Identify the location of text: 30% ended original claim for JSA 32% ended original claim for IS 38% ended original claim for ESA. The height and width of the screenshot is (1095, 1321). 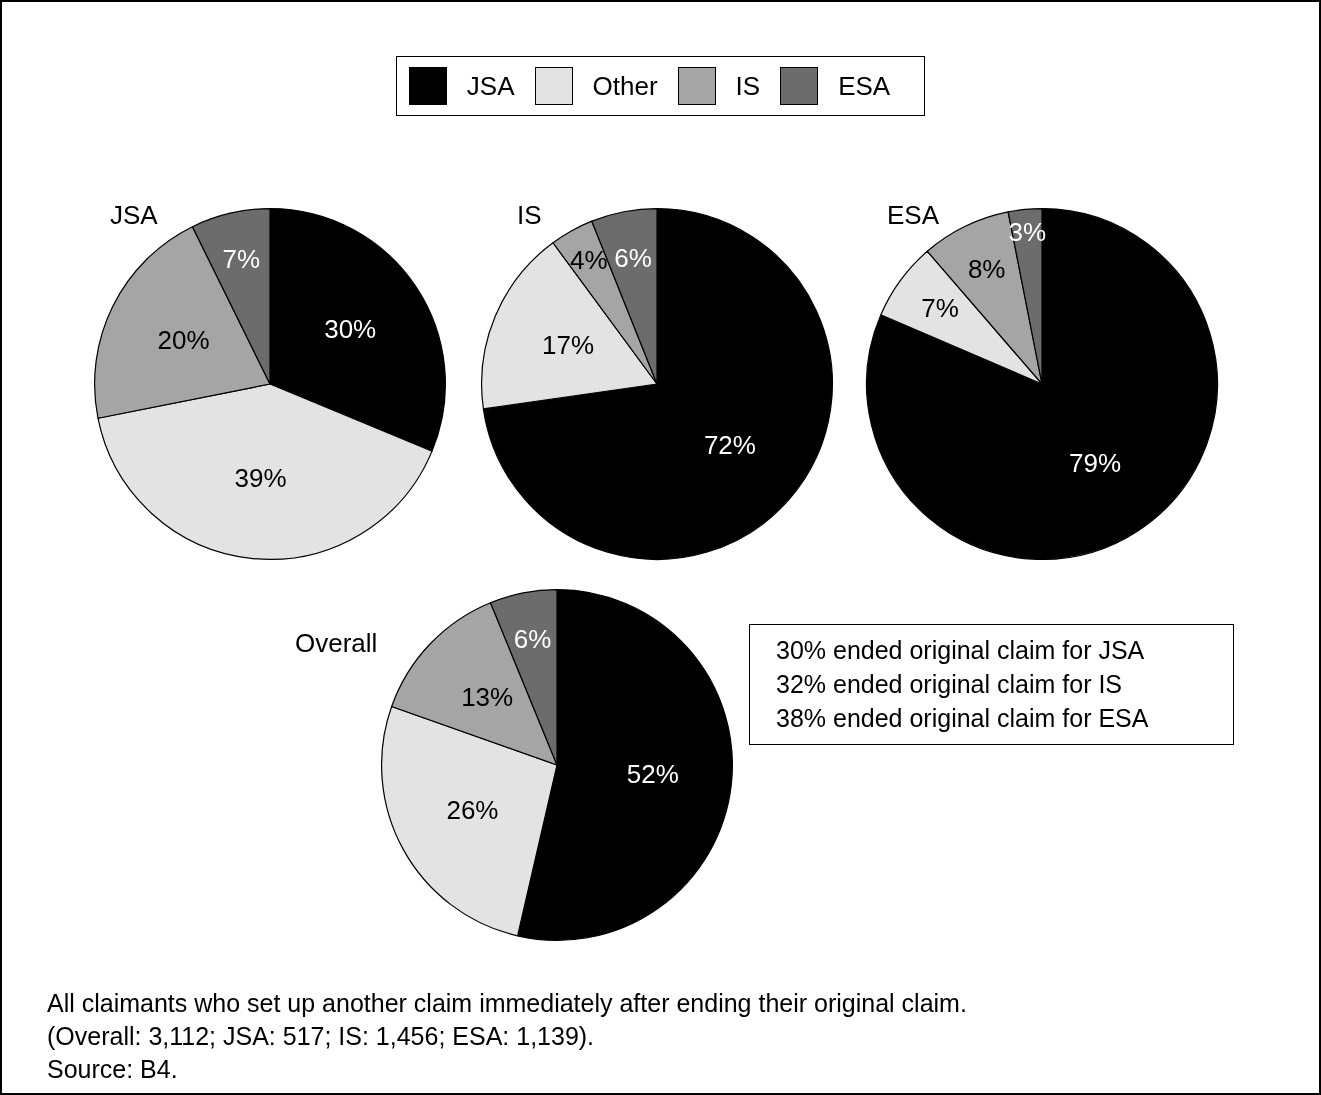
(991, 684).